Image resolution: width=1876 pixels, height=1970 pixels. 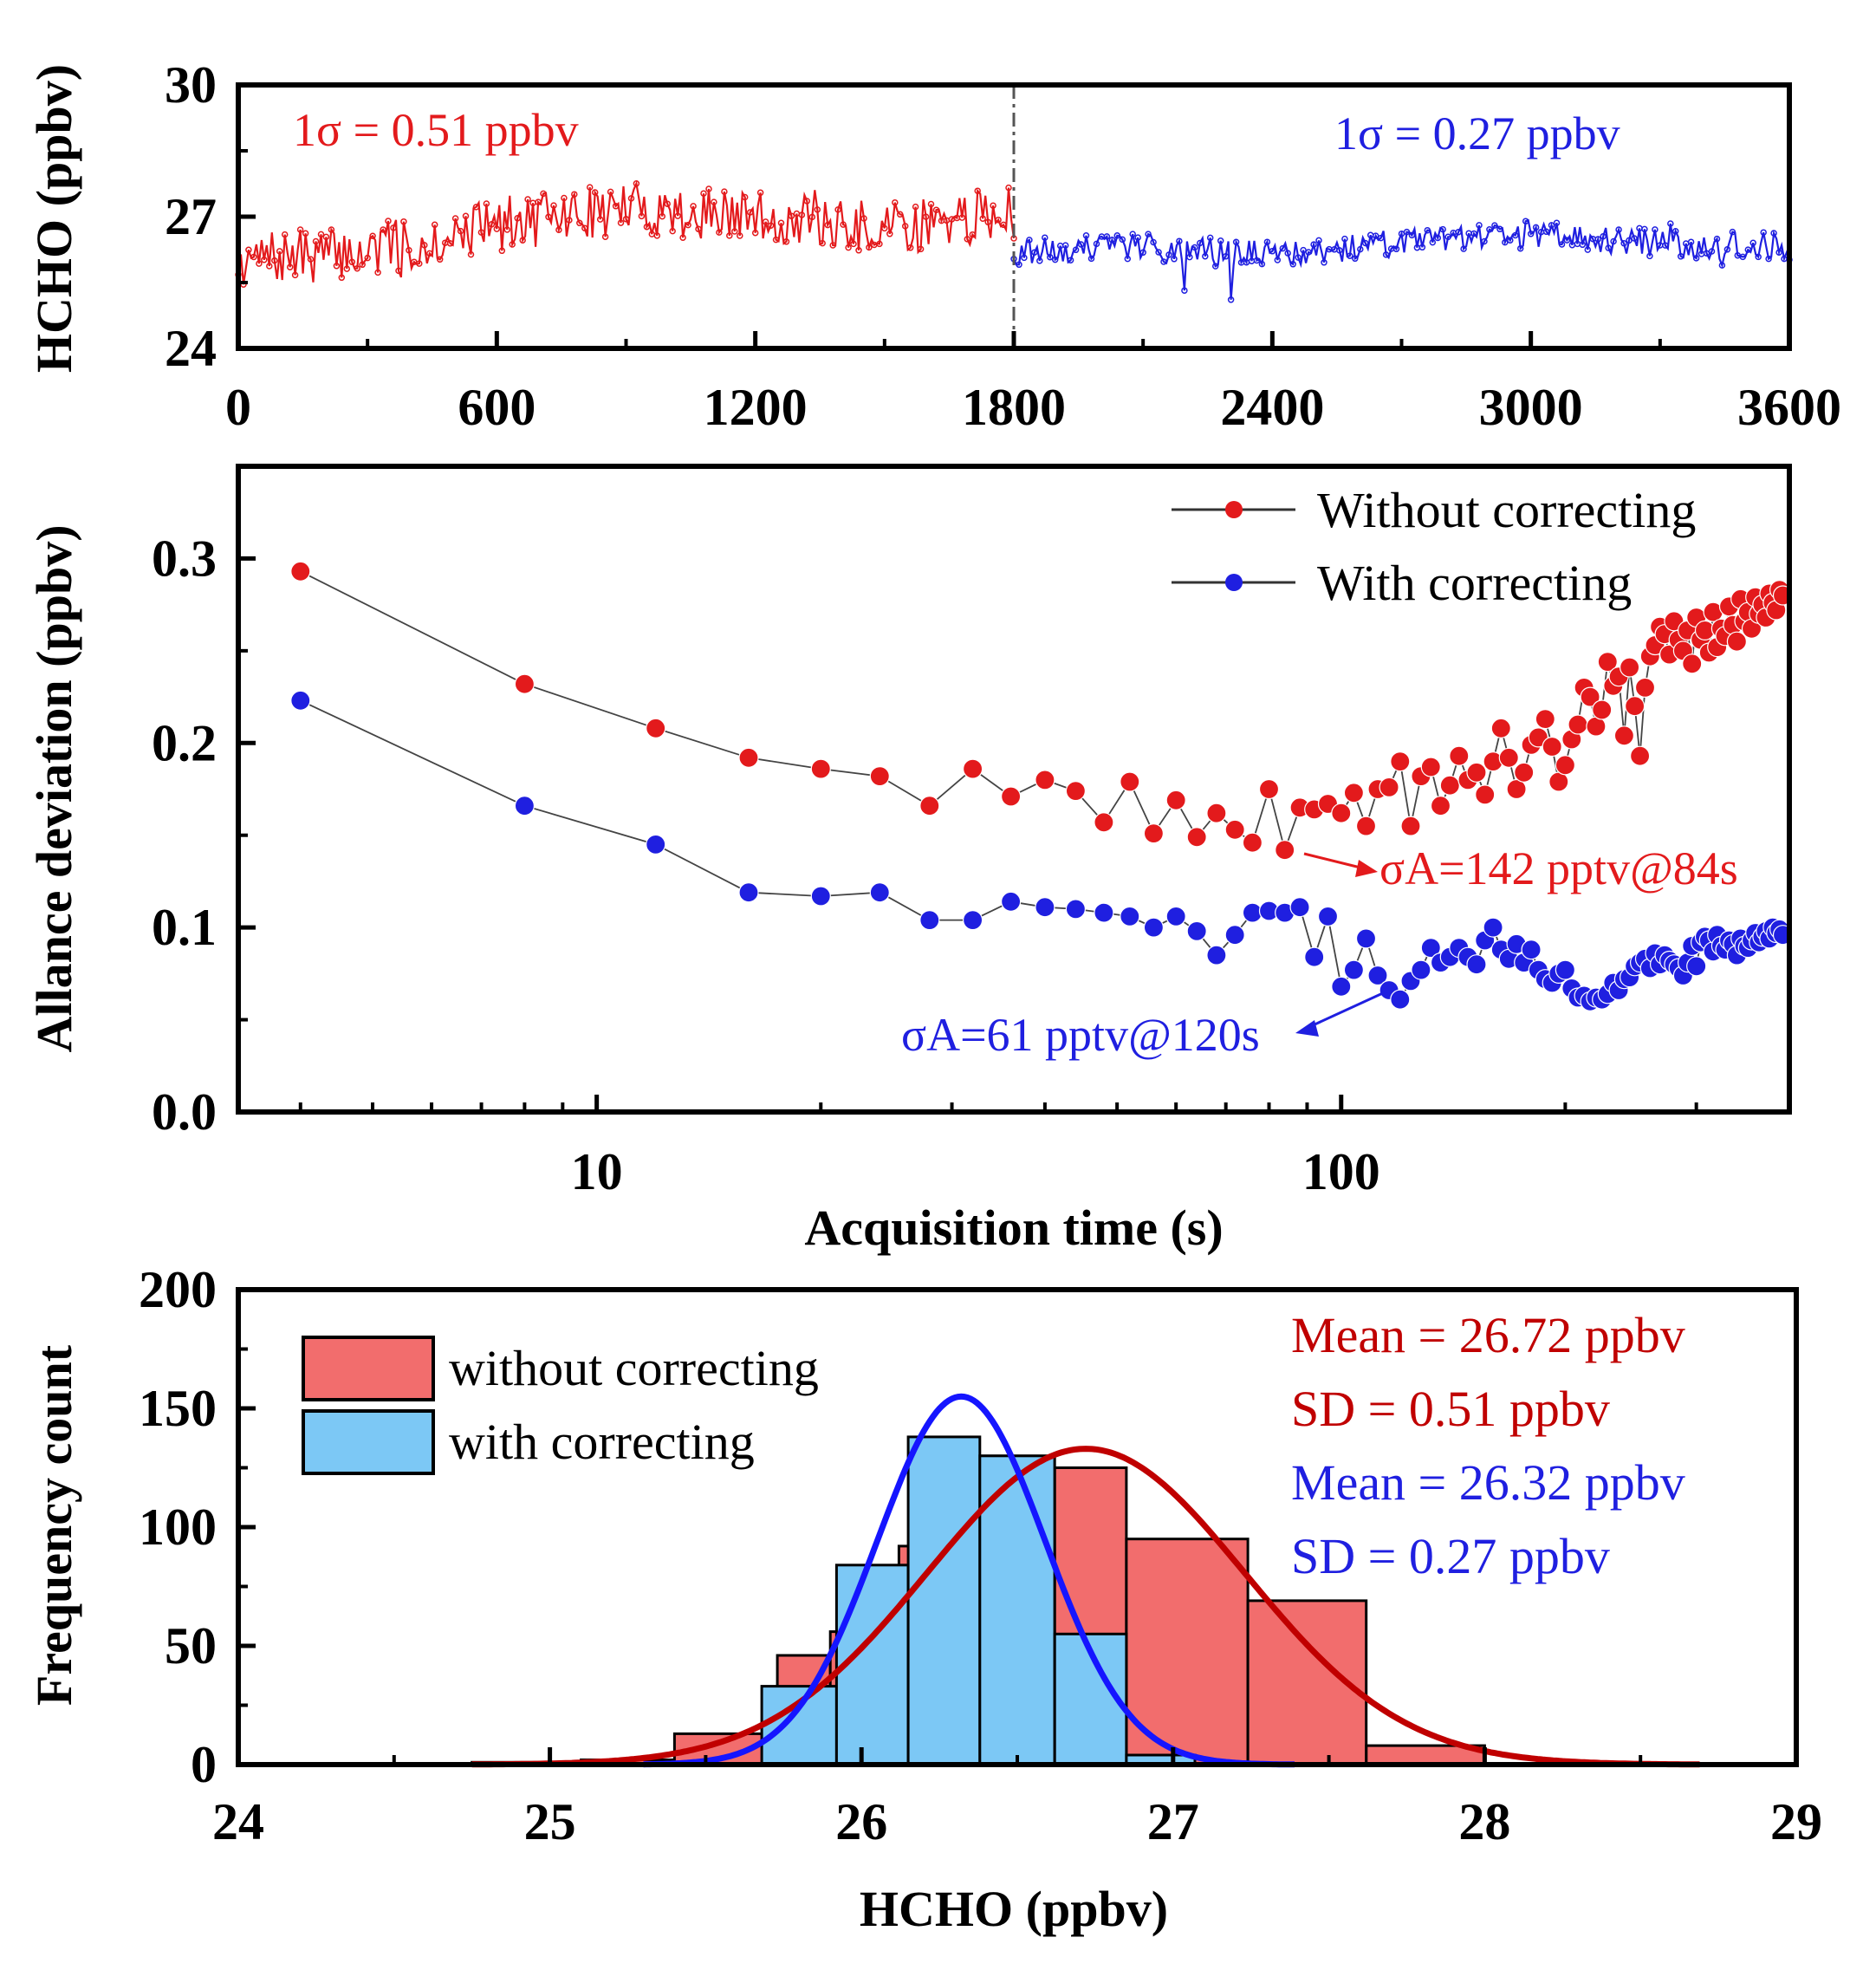 I want to click on allan-points-blue, so click(x=1042, y=851).